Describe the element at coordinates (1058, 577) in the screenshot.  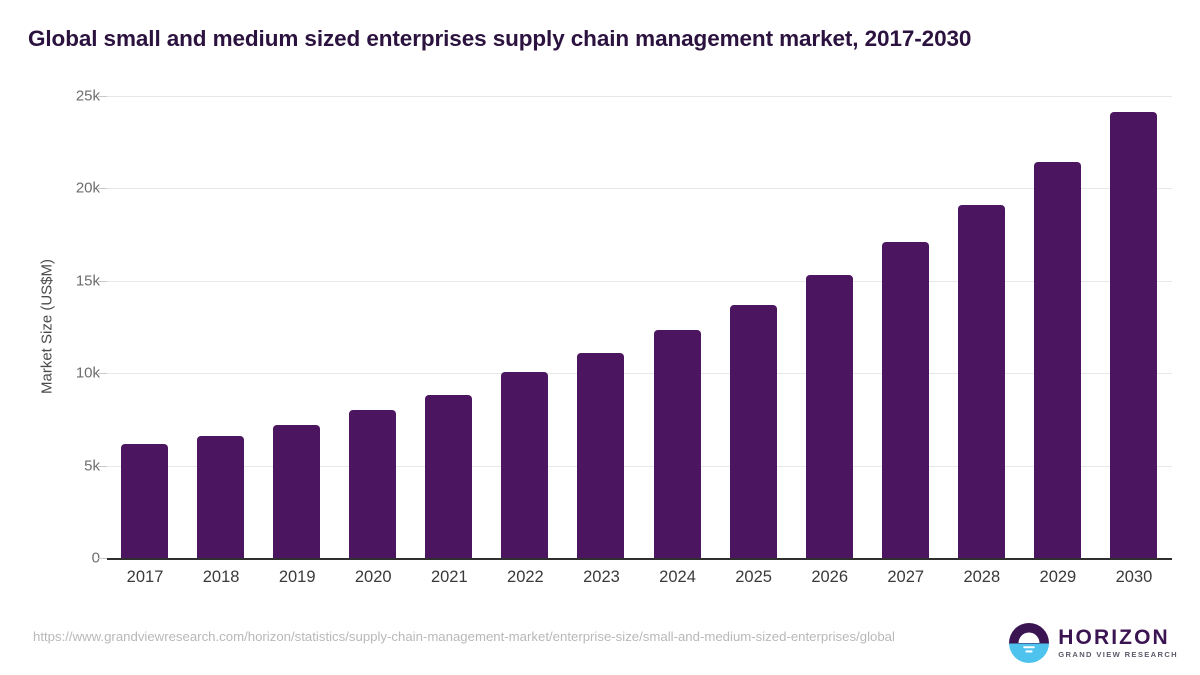
I see `x-tick-label: 2029` at that location.